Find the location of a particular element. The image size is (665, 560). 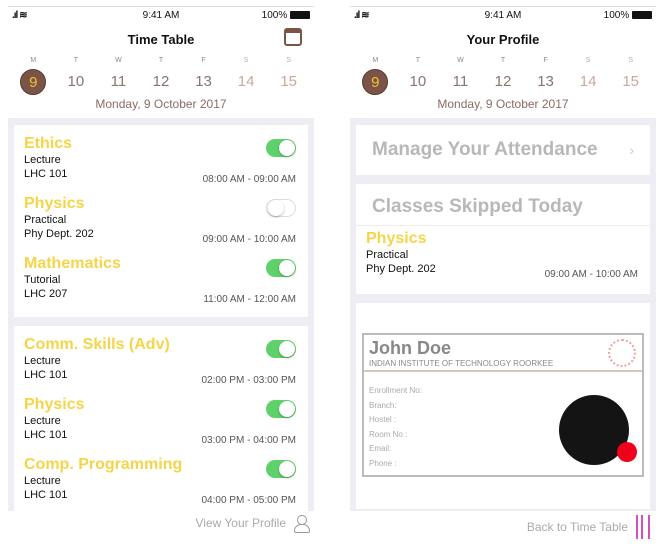

skipped-title: Classes Skipped Today is located at coordinates (503, 205).